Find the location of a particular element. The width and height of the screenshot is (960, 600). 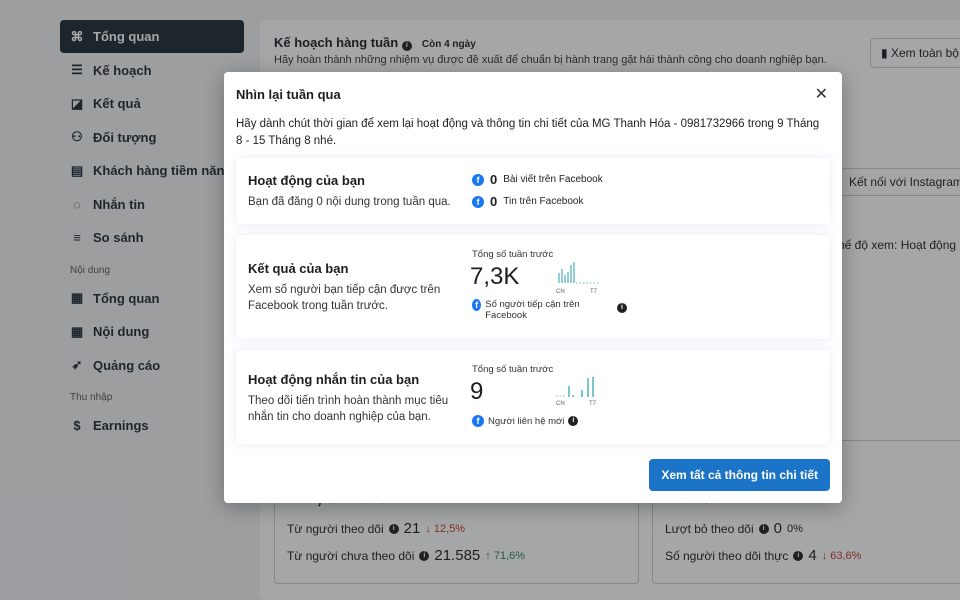

view-all-button: ▮ Xem toàn bộ is located at coordinates (915, 53).